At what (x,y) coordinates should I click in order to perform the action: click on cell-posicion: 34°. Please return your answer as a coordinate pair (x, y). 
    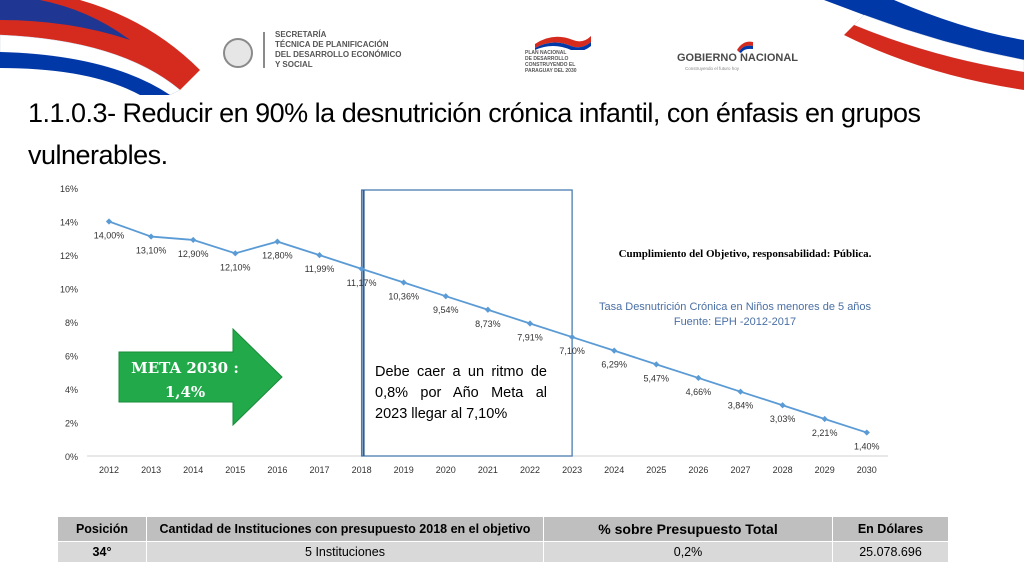
    Looking at the image, I should click on (102, 552).